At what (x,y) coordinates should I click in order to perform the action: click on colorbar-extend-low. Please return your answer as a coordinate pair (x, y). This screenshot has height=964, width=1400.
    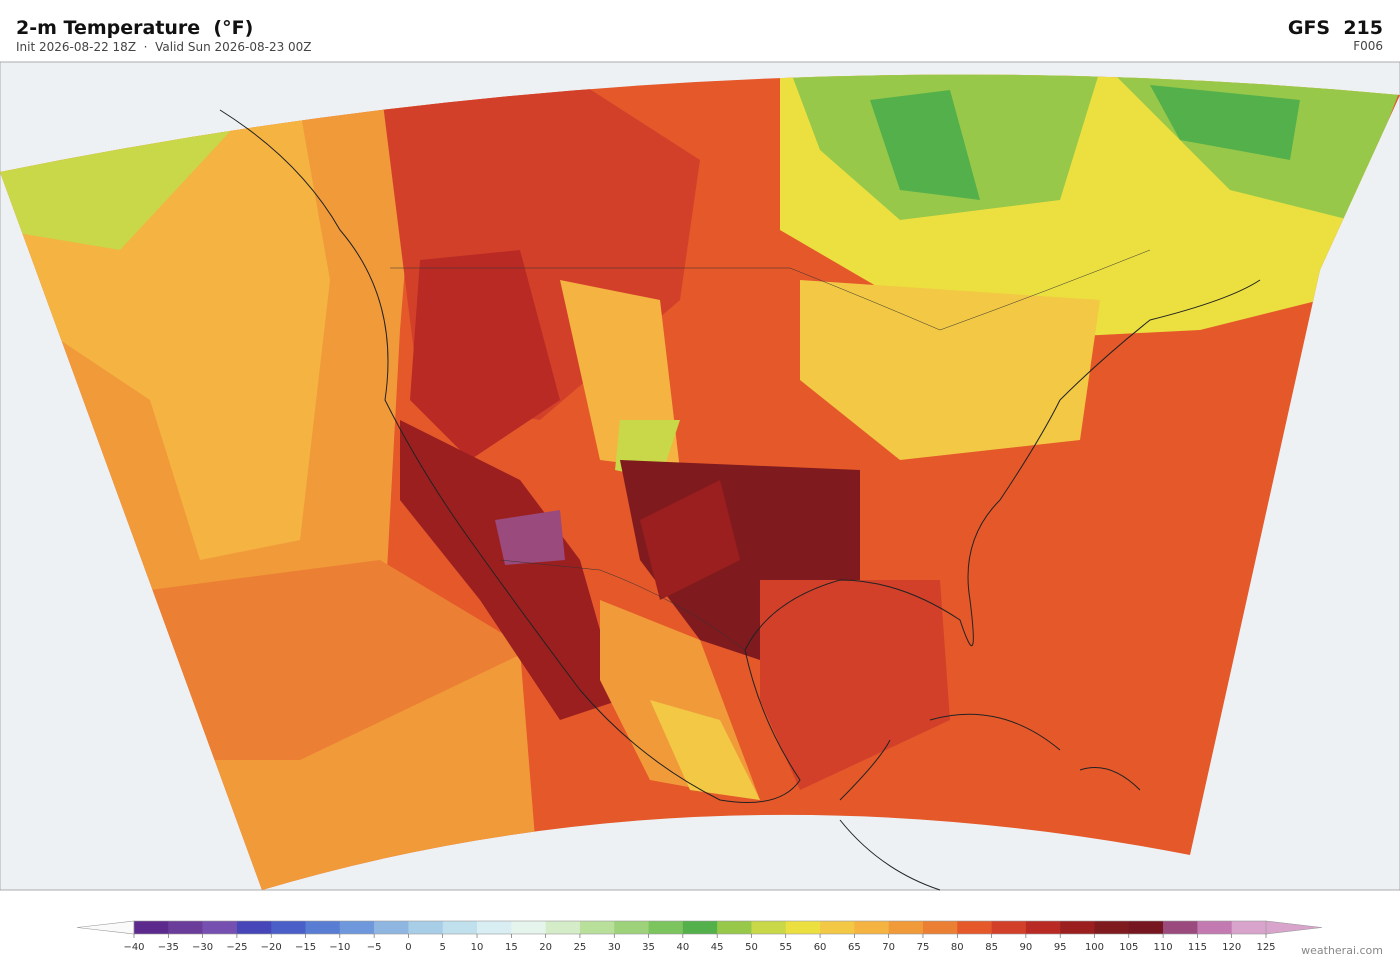
    Looking at the image, I should click on (105, 927).